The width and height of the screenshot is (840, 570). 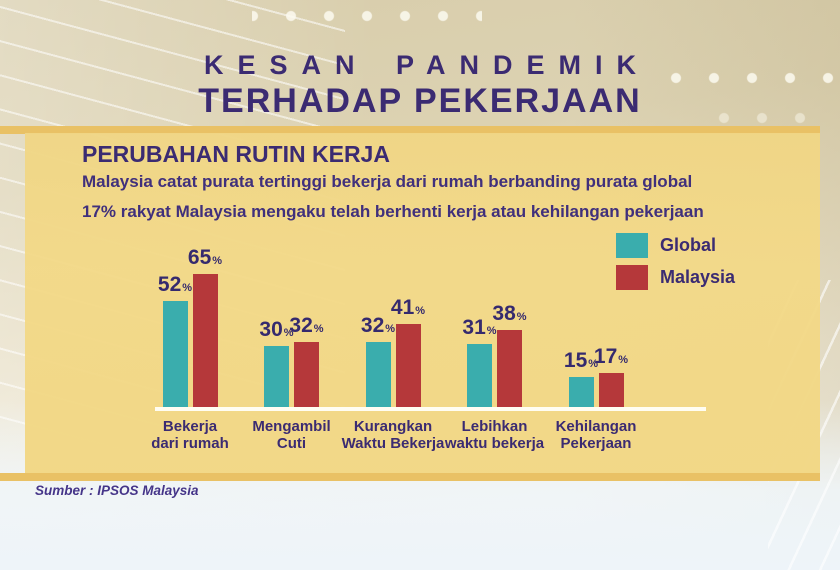 What do you see at coordinates (426, 65) in the screenshot?
I see `main-title-line1: KESAN PANDEMIK` at bounding box center [426, 65].